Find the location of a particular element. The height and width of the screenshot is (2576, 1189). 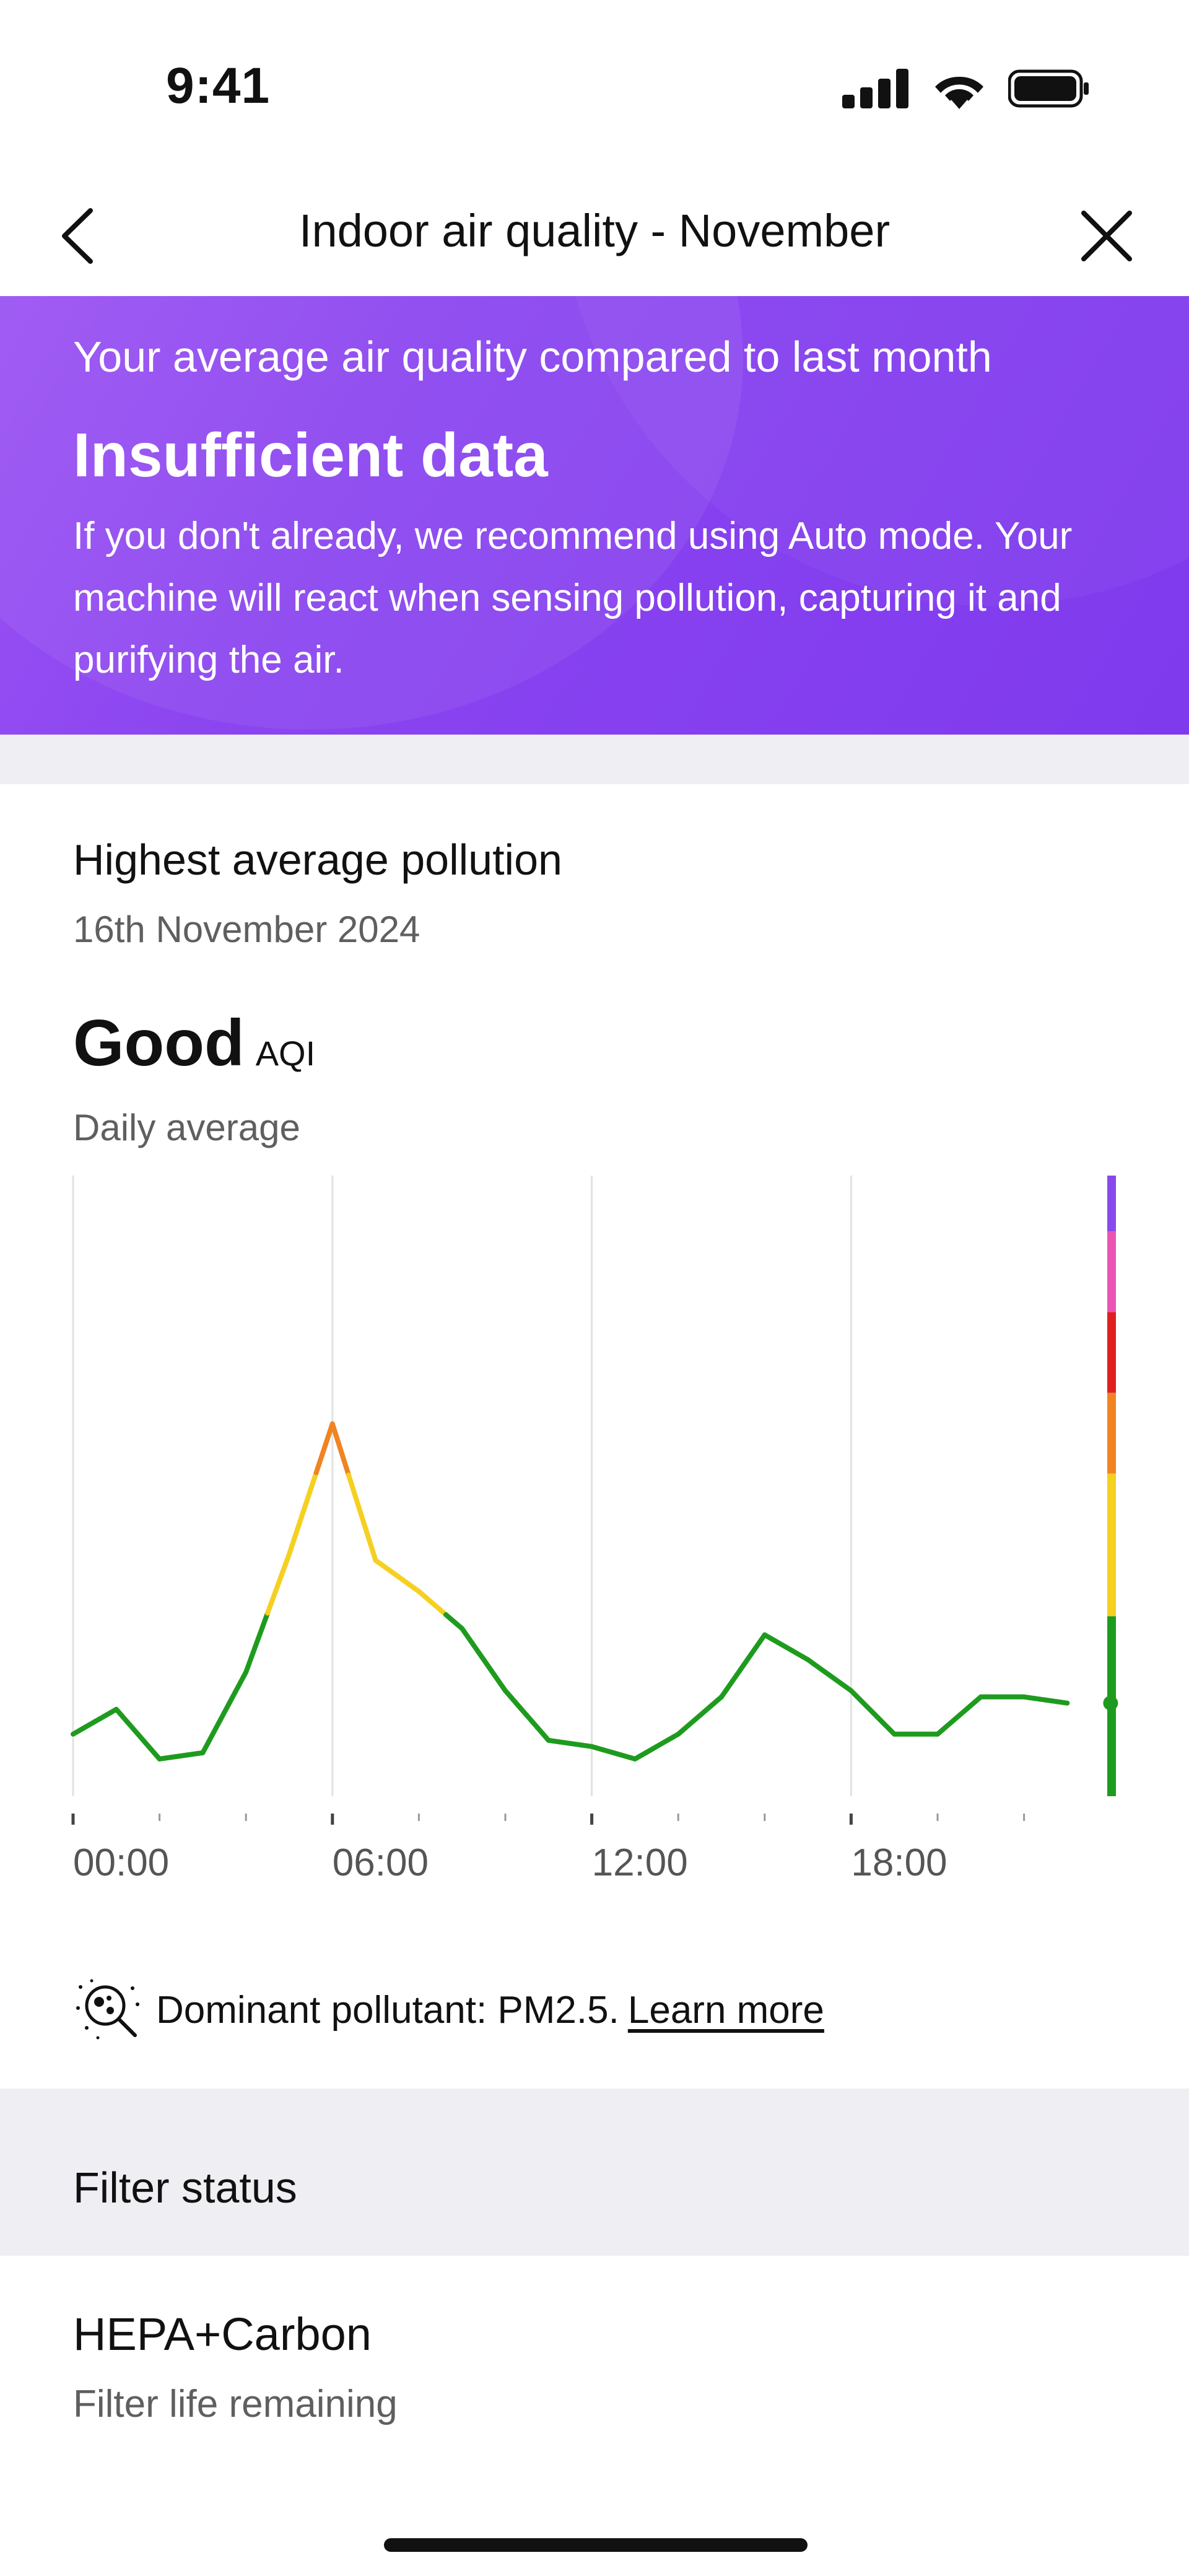

daily-average-label: Daily average is located at coordinates (186, 1127).